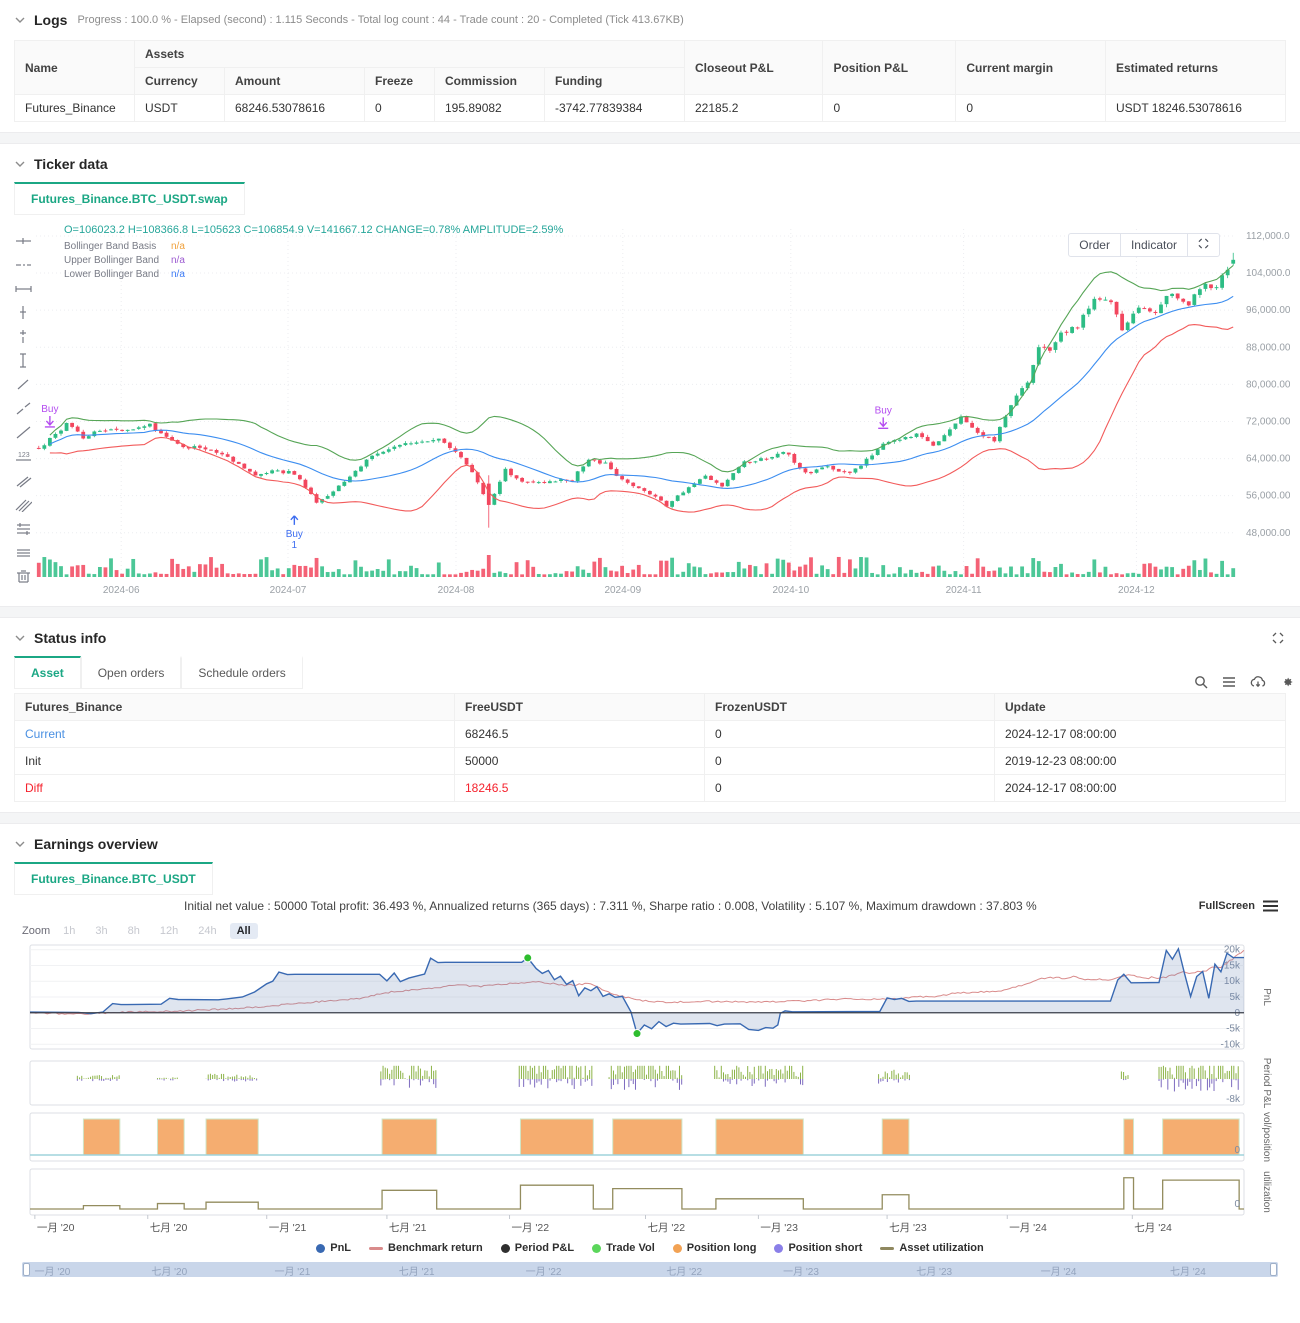  I want to click on hatch-lines-icon, so click(23, 528).